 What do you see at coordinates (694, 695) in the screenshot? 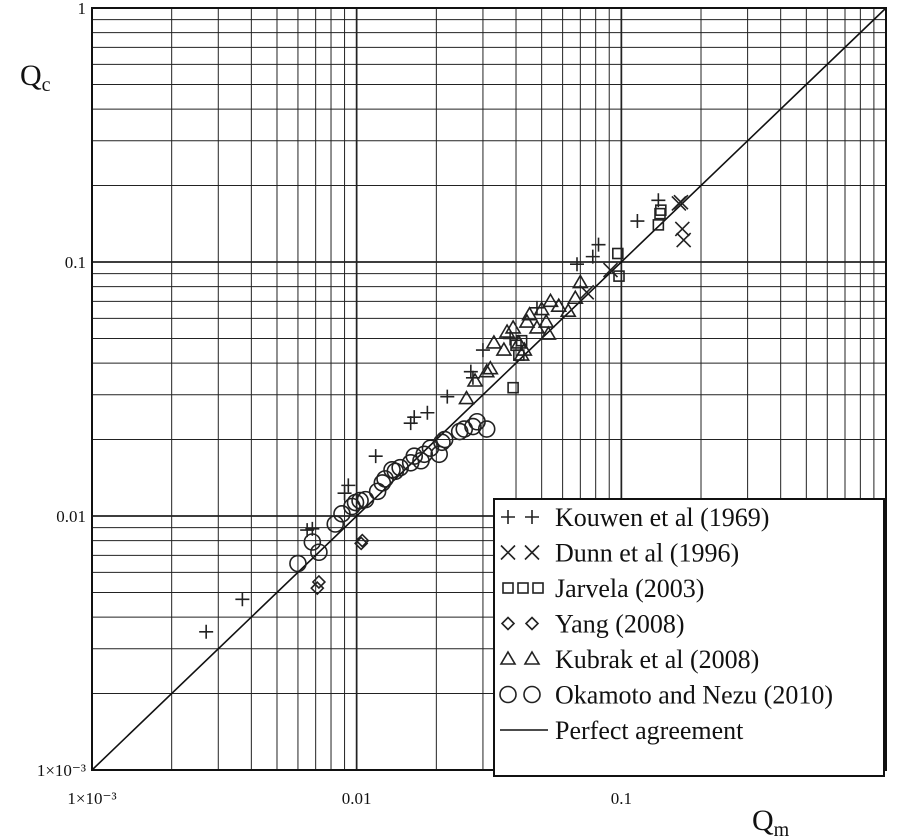
I see `legend-label: Okamoto and Nezu (2010)` at bounding box center [694, 695].